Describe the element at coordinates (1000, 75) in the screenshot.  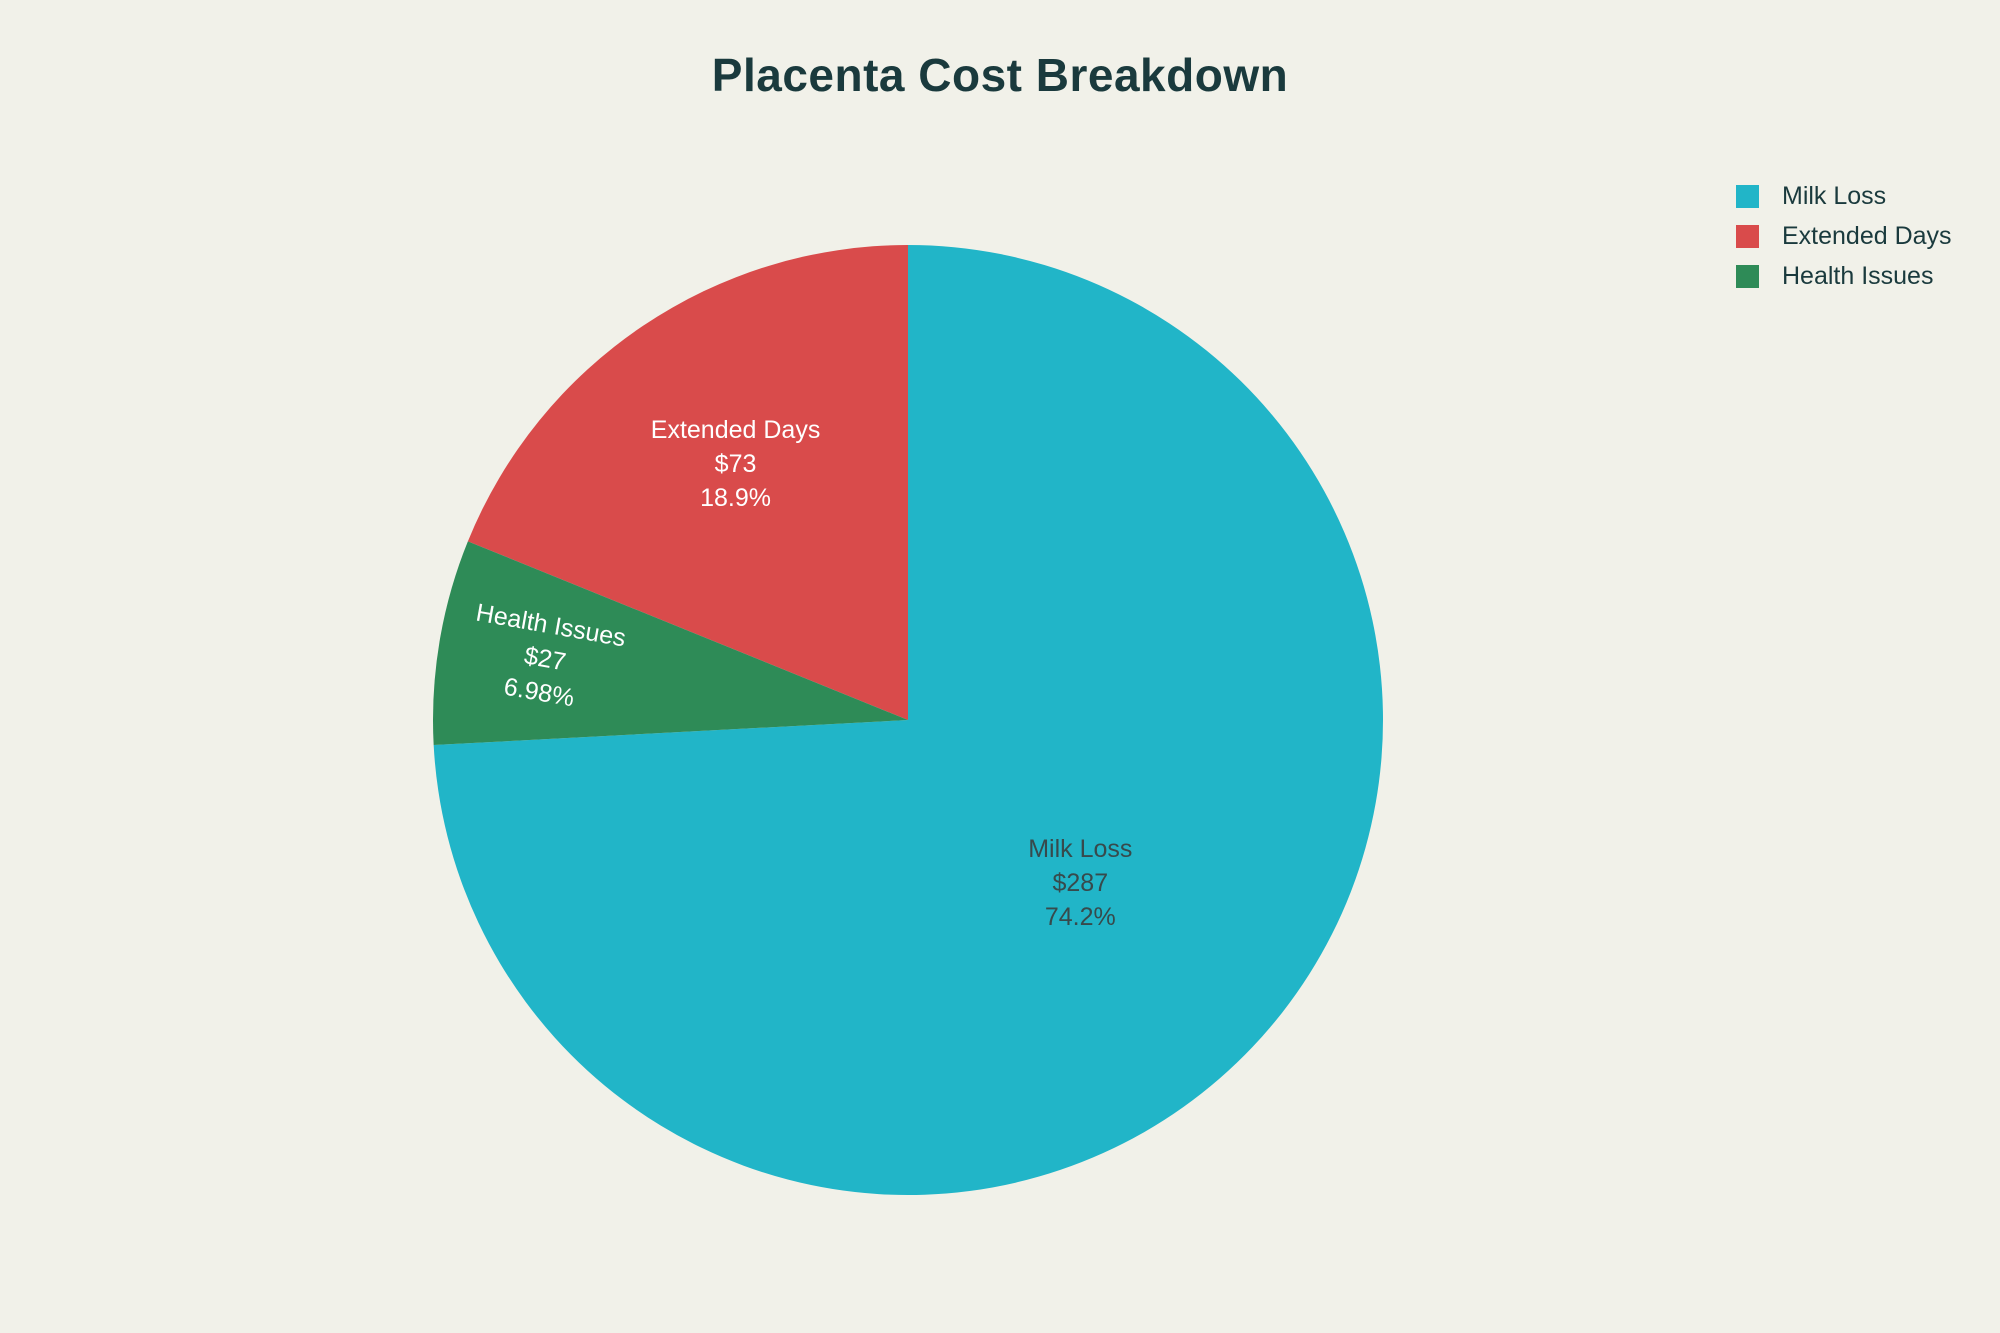
I see `chart-title: Placenta Cost Breakdown` at that location.